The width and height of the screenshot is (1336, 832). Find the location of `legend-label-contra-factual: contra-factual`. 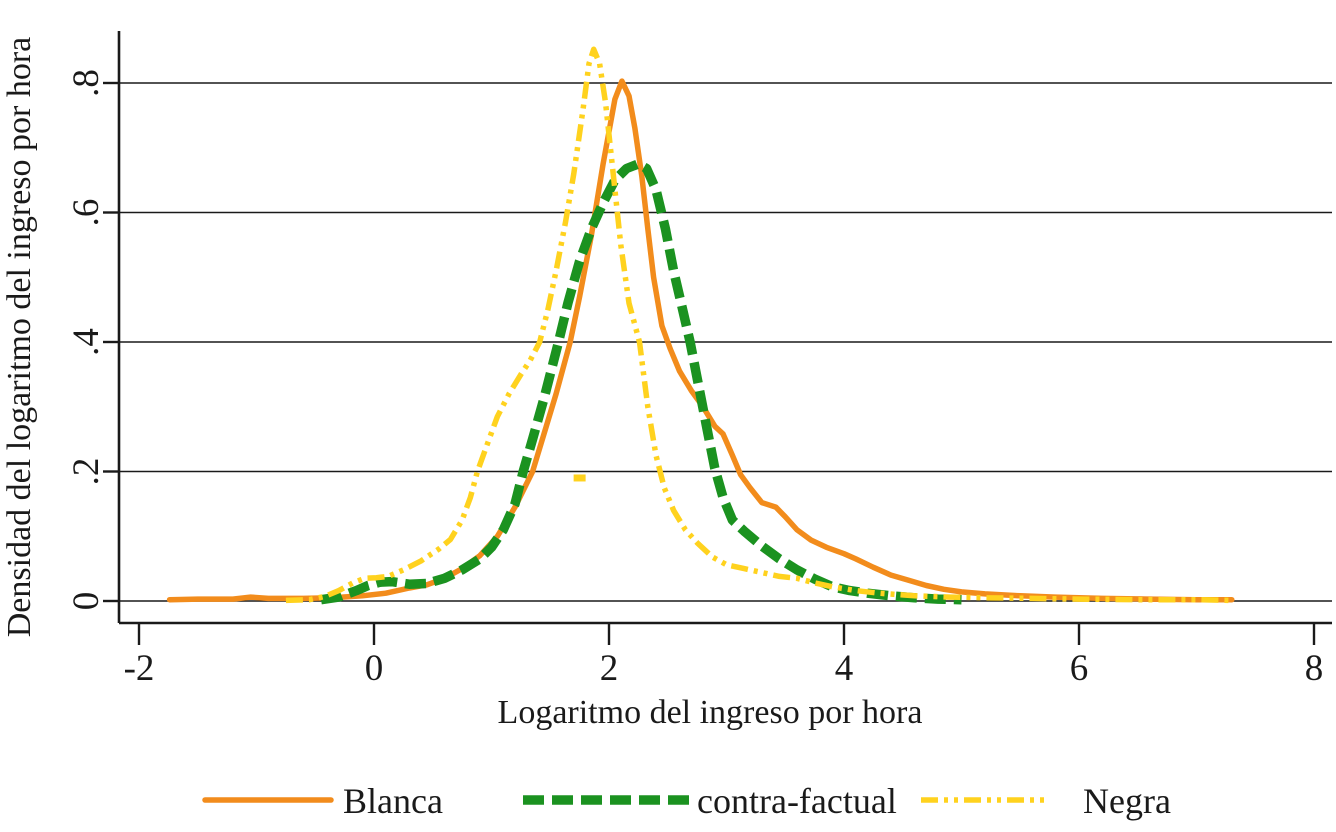

legend-label-contra-factual: contra-factual is located at coordinates (797, 801).